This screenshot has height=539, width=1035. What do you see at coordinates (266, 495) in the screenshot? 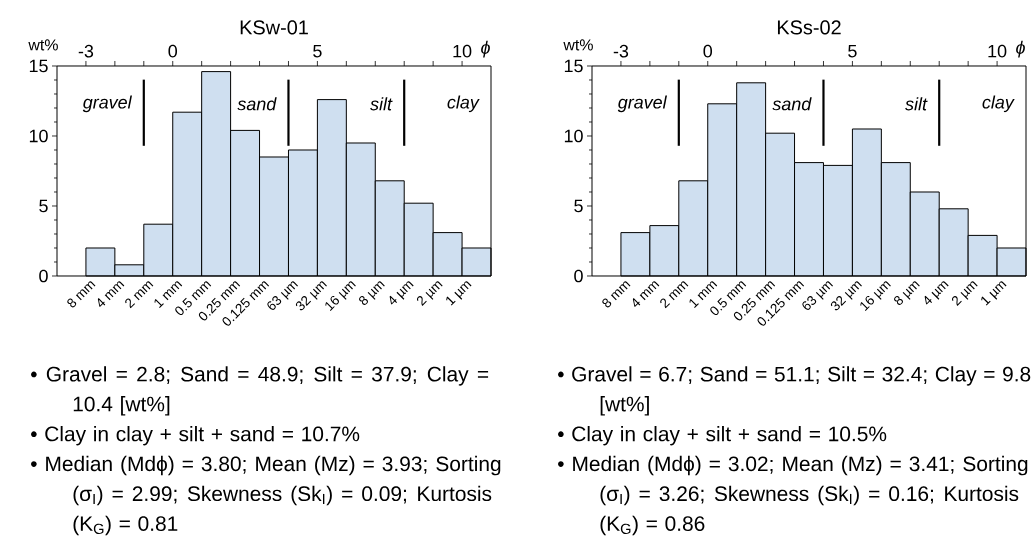
I see `text: • Median (Mdϕ) = 3.80; Mean (Mz) = 3.93; Sorting (σ$_{I}$) = 2.99; Skewness (Sk$_{I}$) = 0.09; Kurtosis (K$_{G}$) = 0.81` at bounding box center [266, 495].